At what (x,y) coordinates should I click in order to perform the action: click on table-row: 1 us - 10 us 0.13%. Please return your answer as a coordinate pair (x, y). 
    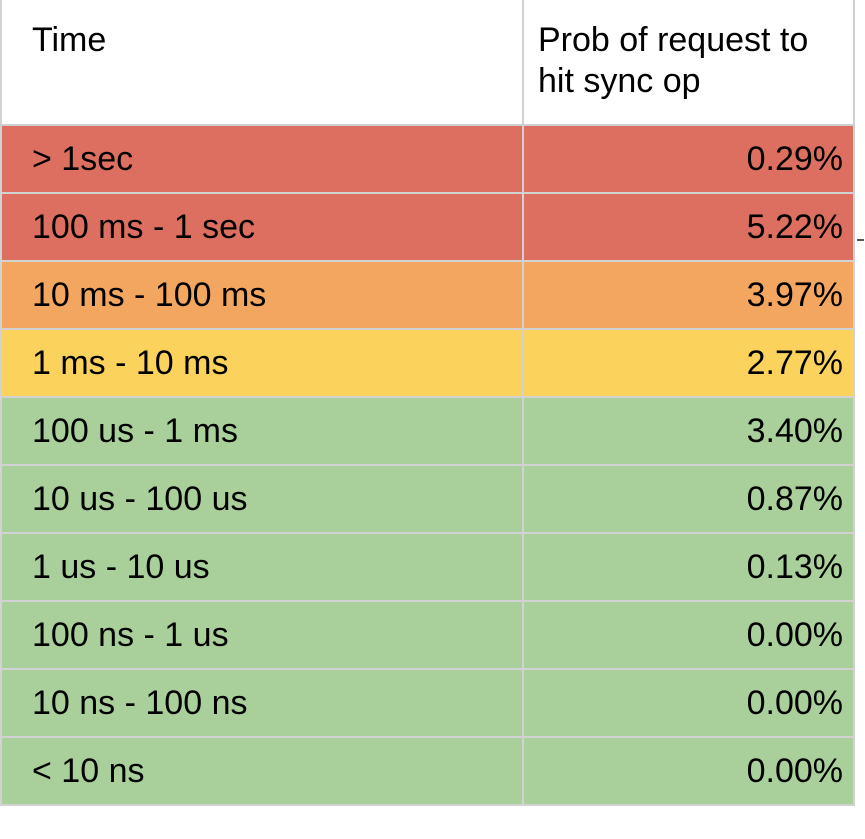
    Looking at the image, I should click on (427, 567).